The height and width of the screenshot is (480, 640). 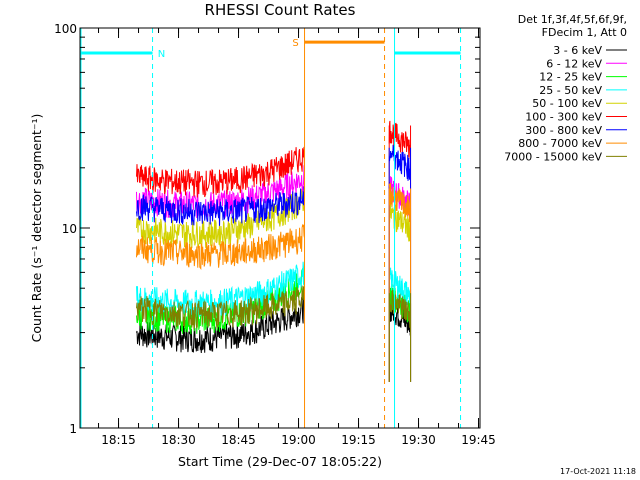 What do you see at coordinates (563, 117) in the screenshot?
I see `legend-item-label: 100 - 300 keV` at bounding box center [563, 117].